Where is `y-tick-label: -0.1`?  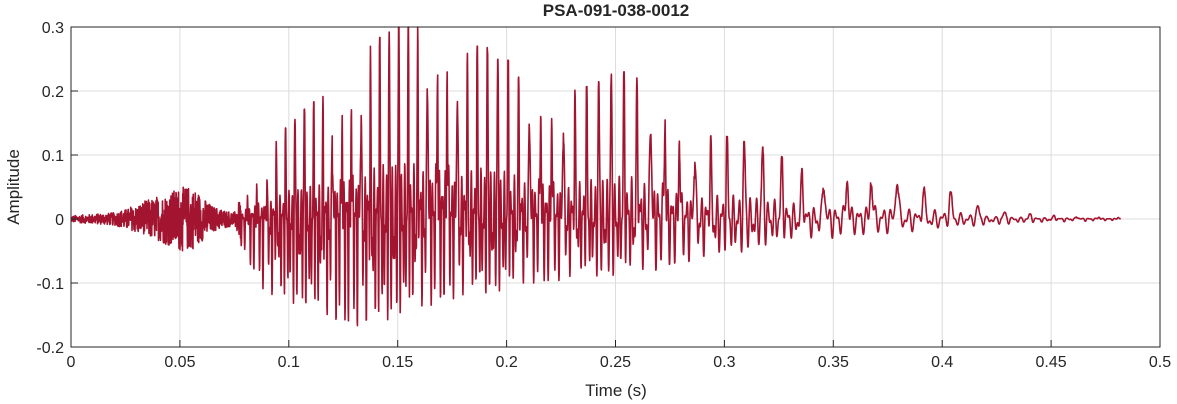
y-tick-label: -0.1 is located at coordinates (50, 284).